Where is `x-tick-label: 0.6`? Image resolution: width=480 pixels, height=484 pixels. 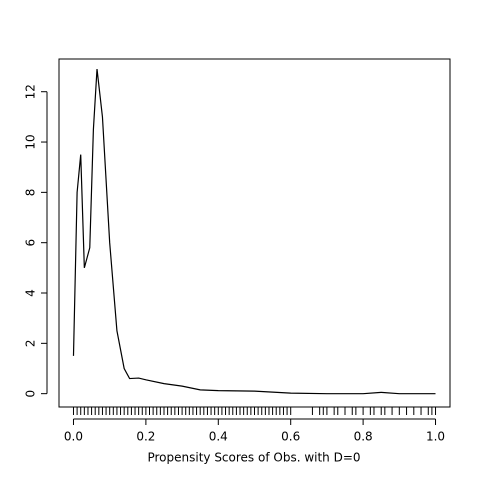
x-tick-label: 0.6 is located at coordinates (290, 437).